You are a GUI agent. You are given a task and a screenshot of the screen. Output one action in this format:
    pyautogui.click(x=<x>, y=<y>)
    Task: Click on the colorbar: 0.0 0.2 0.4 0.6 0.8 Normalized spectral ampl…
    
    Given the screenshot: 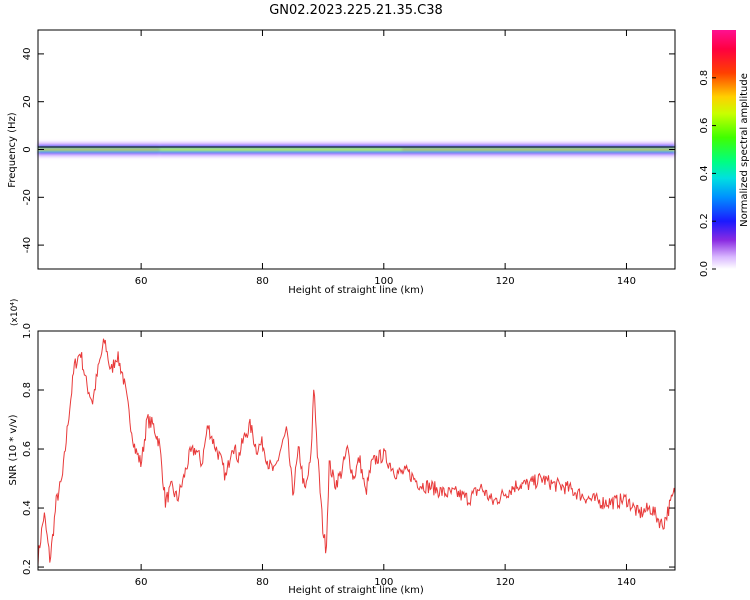 What is the action you would take?
    pyautogui.click(x=724, y=153)
    